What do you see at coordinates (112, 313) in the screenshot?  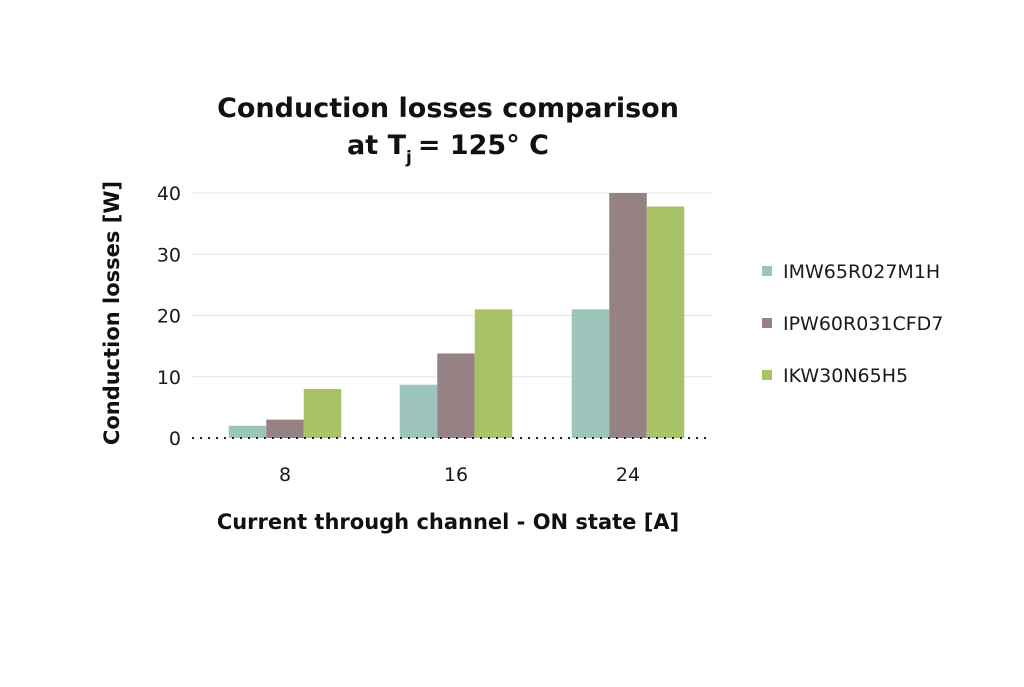 I see `y-axis-title: Conduction losses [W]` at bounding box center [112, 313].